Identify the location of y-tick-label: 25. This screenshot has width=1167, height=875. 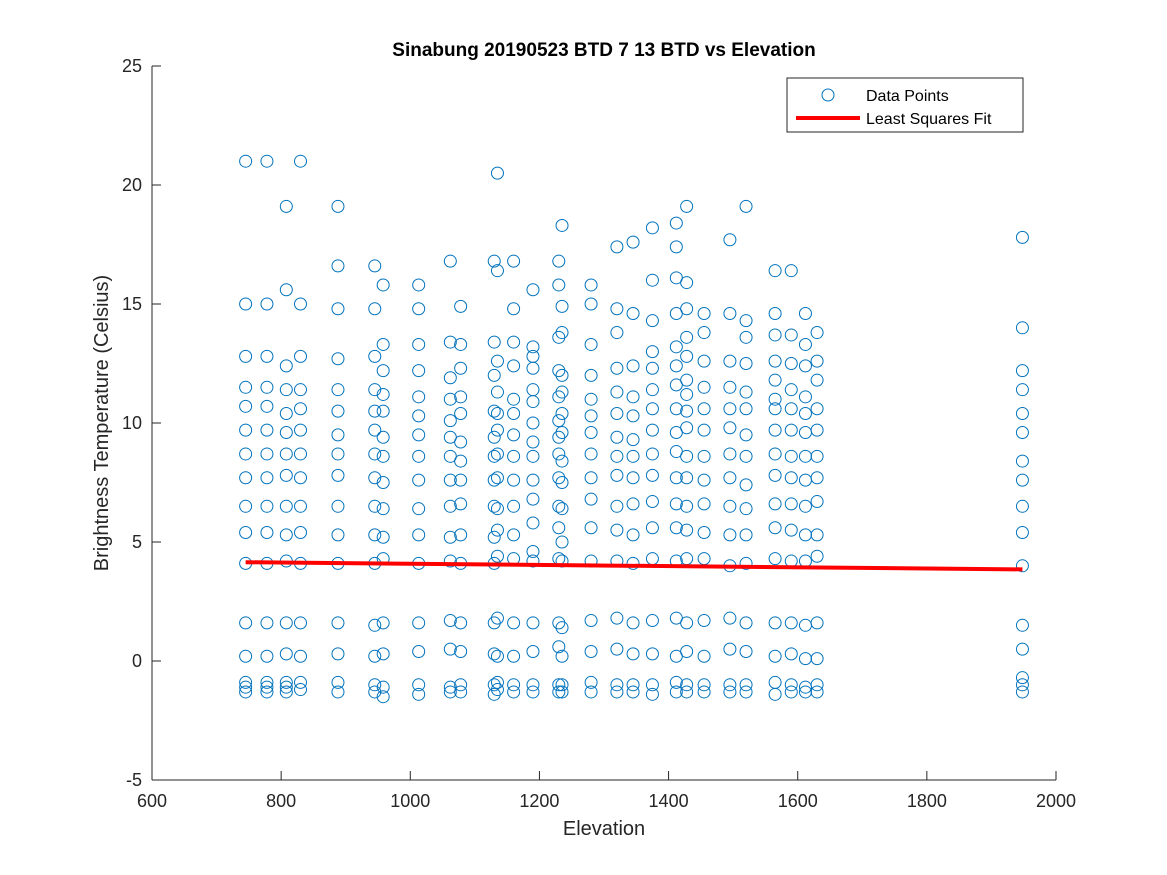
(132, 66).